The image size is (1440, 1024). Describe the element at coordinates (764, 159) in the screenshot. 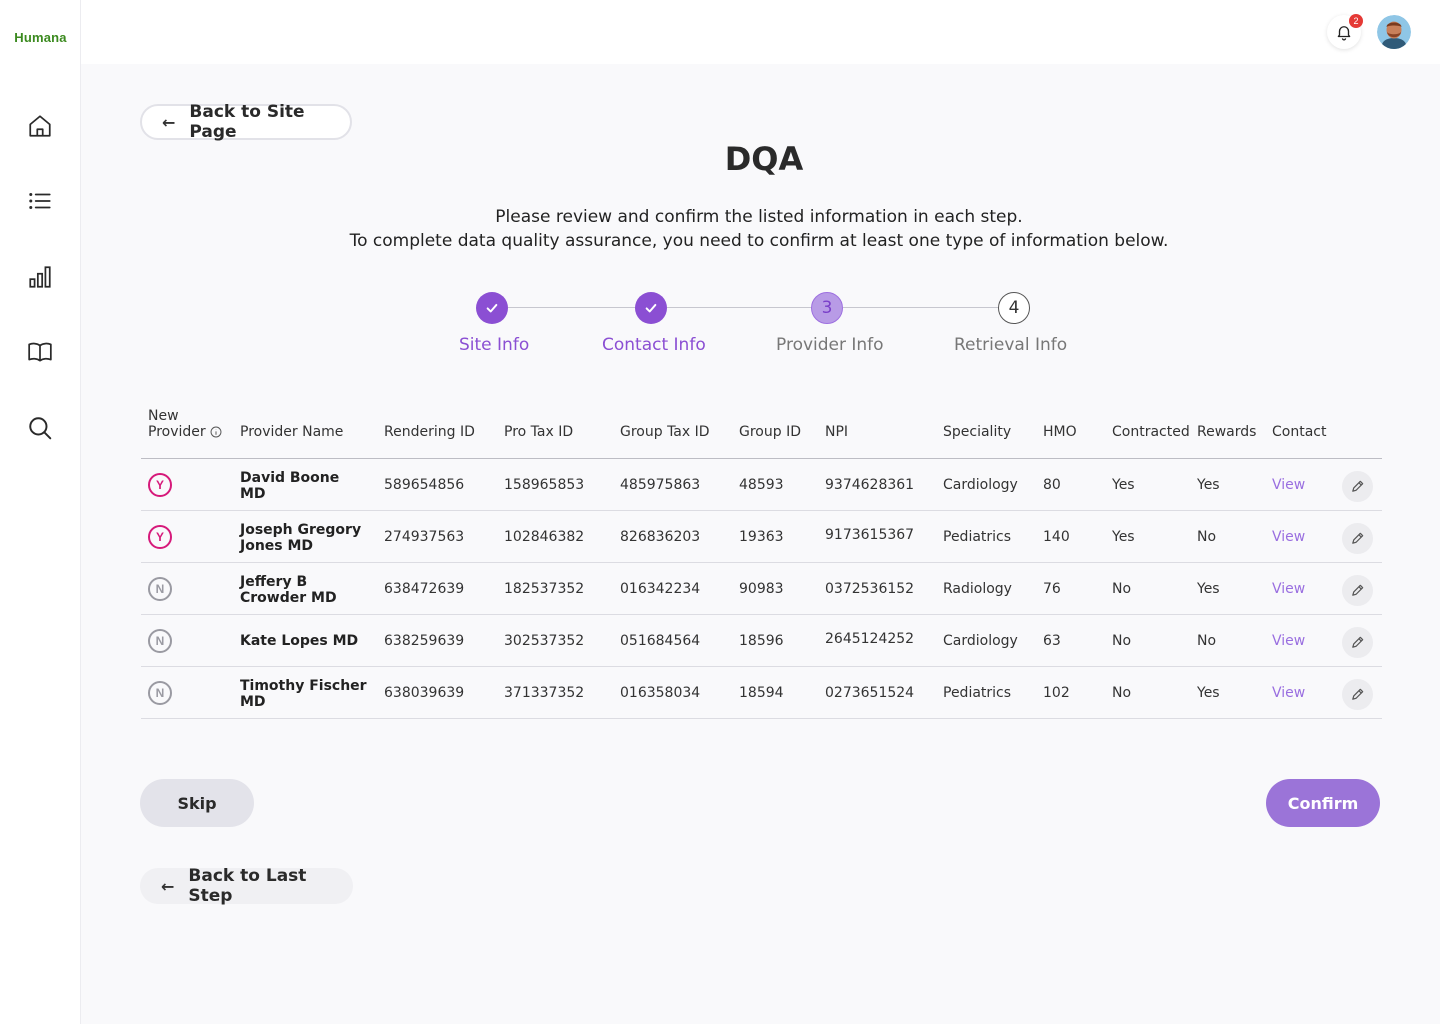

I see `page-title: DQA` at that location.